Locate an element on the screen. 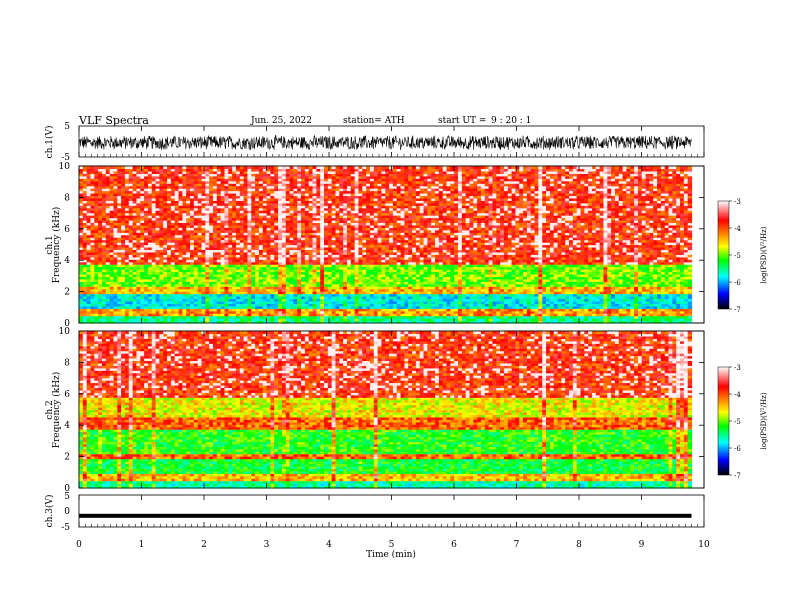 This screenshot has width=792, height=612. ch1-ytick-5: 5 is located at coordinates (67, 127).